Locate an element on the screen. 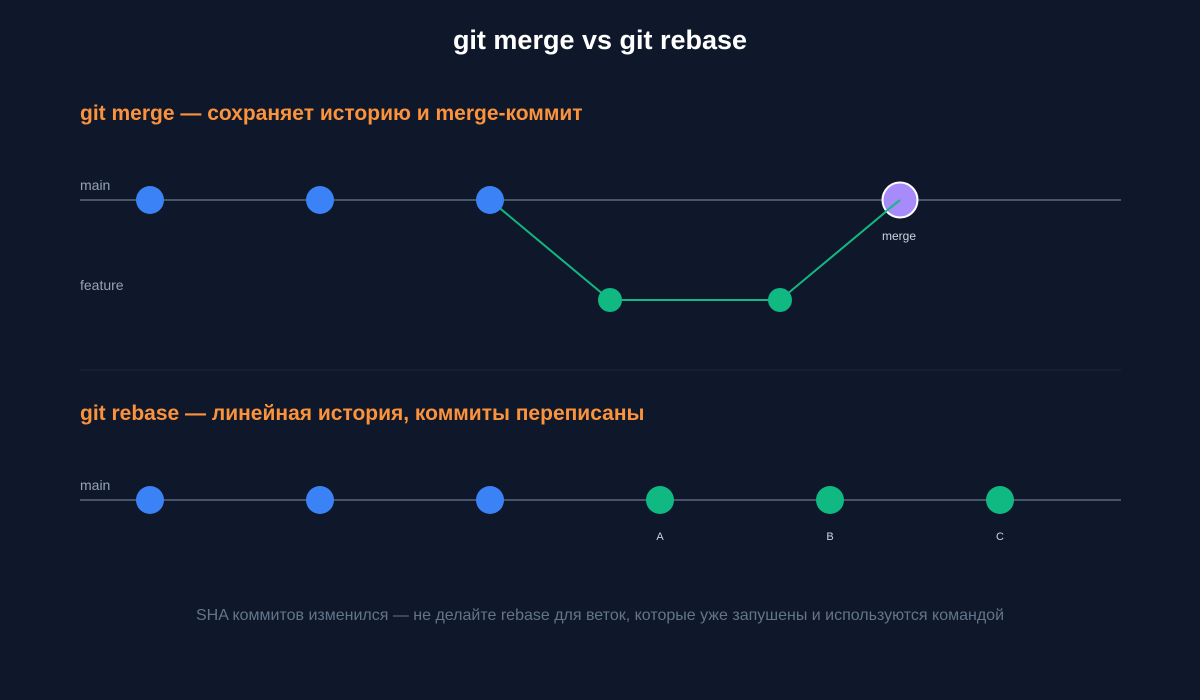  rebased-commit-a is located at coordinates (660, 500).